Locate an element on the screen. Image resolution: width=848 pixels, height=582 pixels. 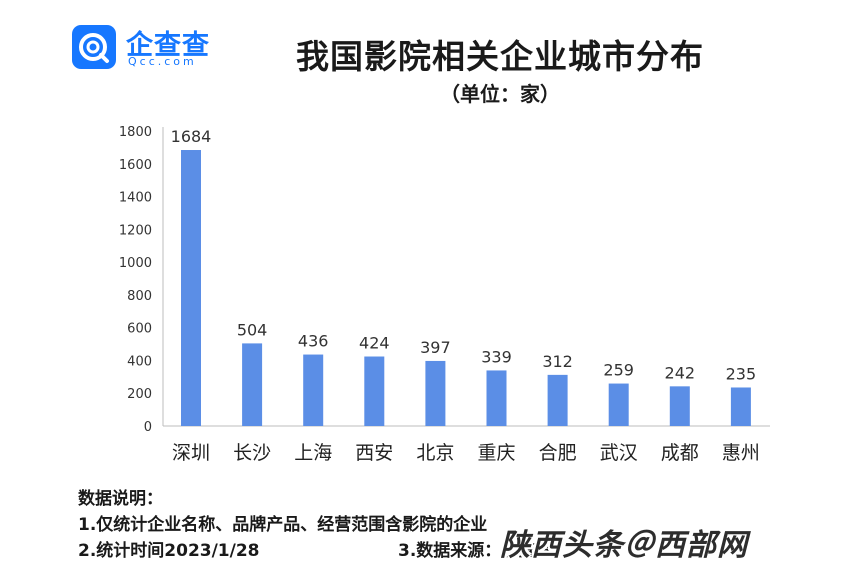
notes-line-2-source: 3.数据来源：企查查 is located at coordinates (475, 551).